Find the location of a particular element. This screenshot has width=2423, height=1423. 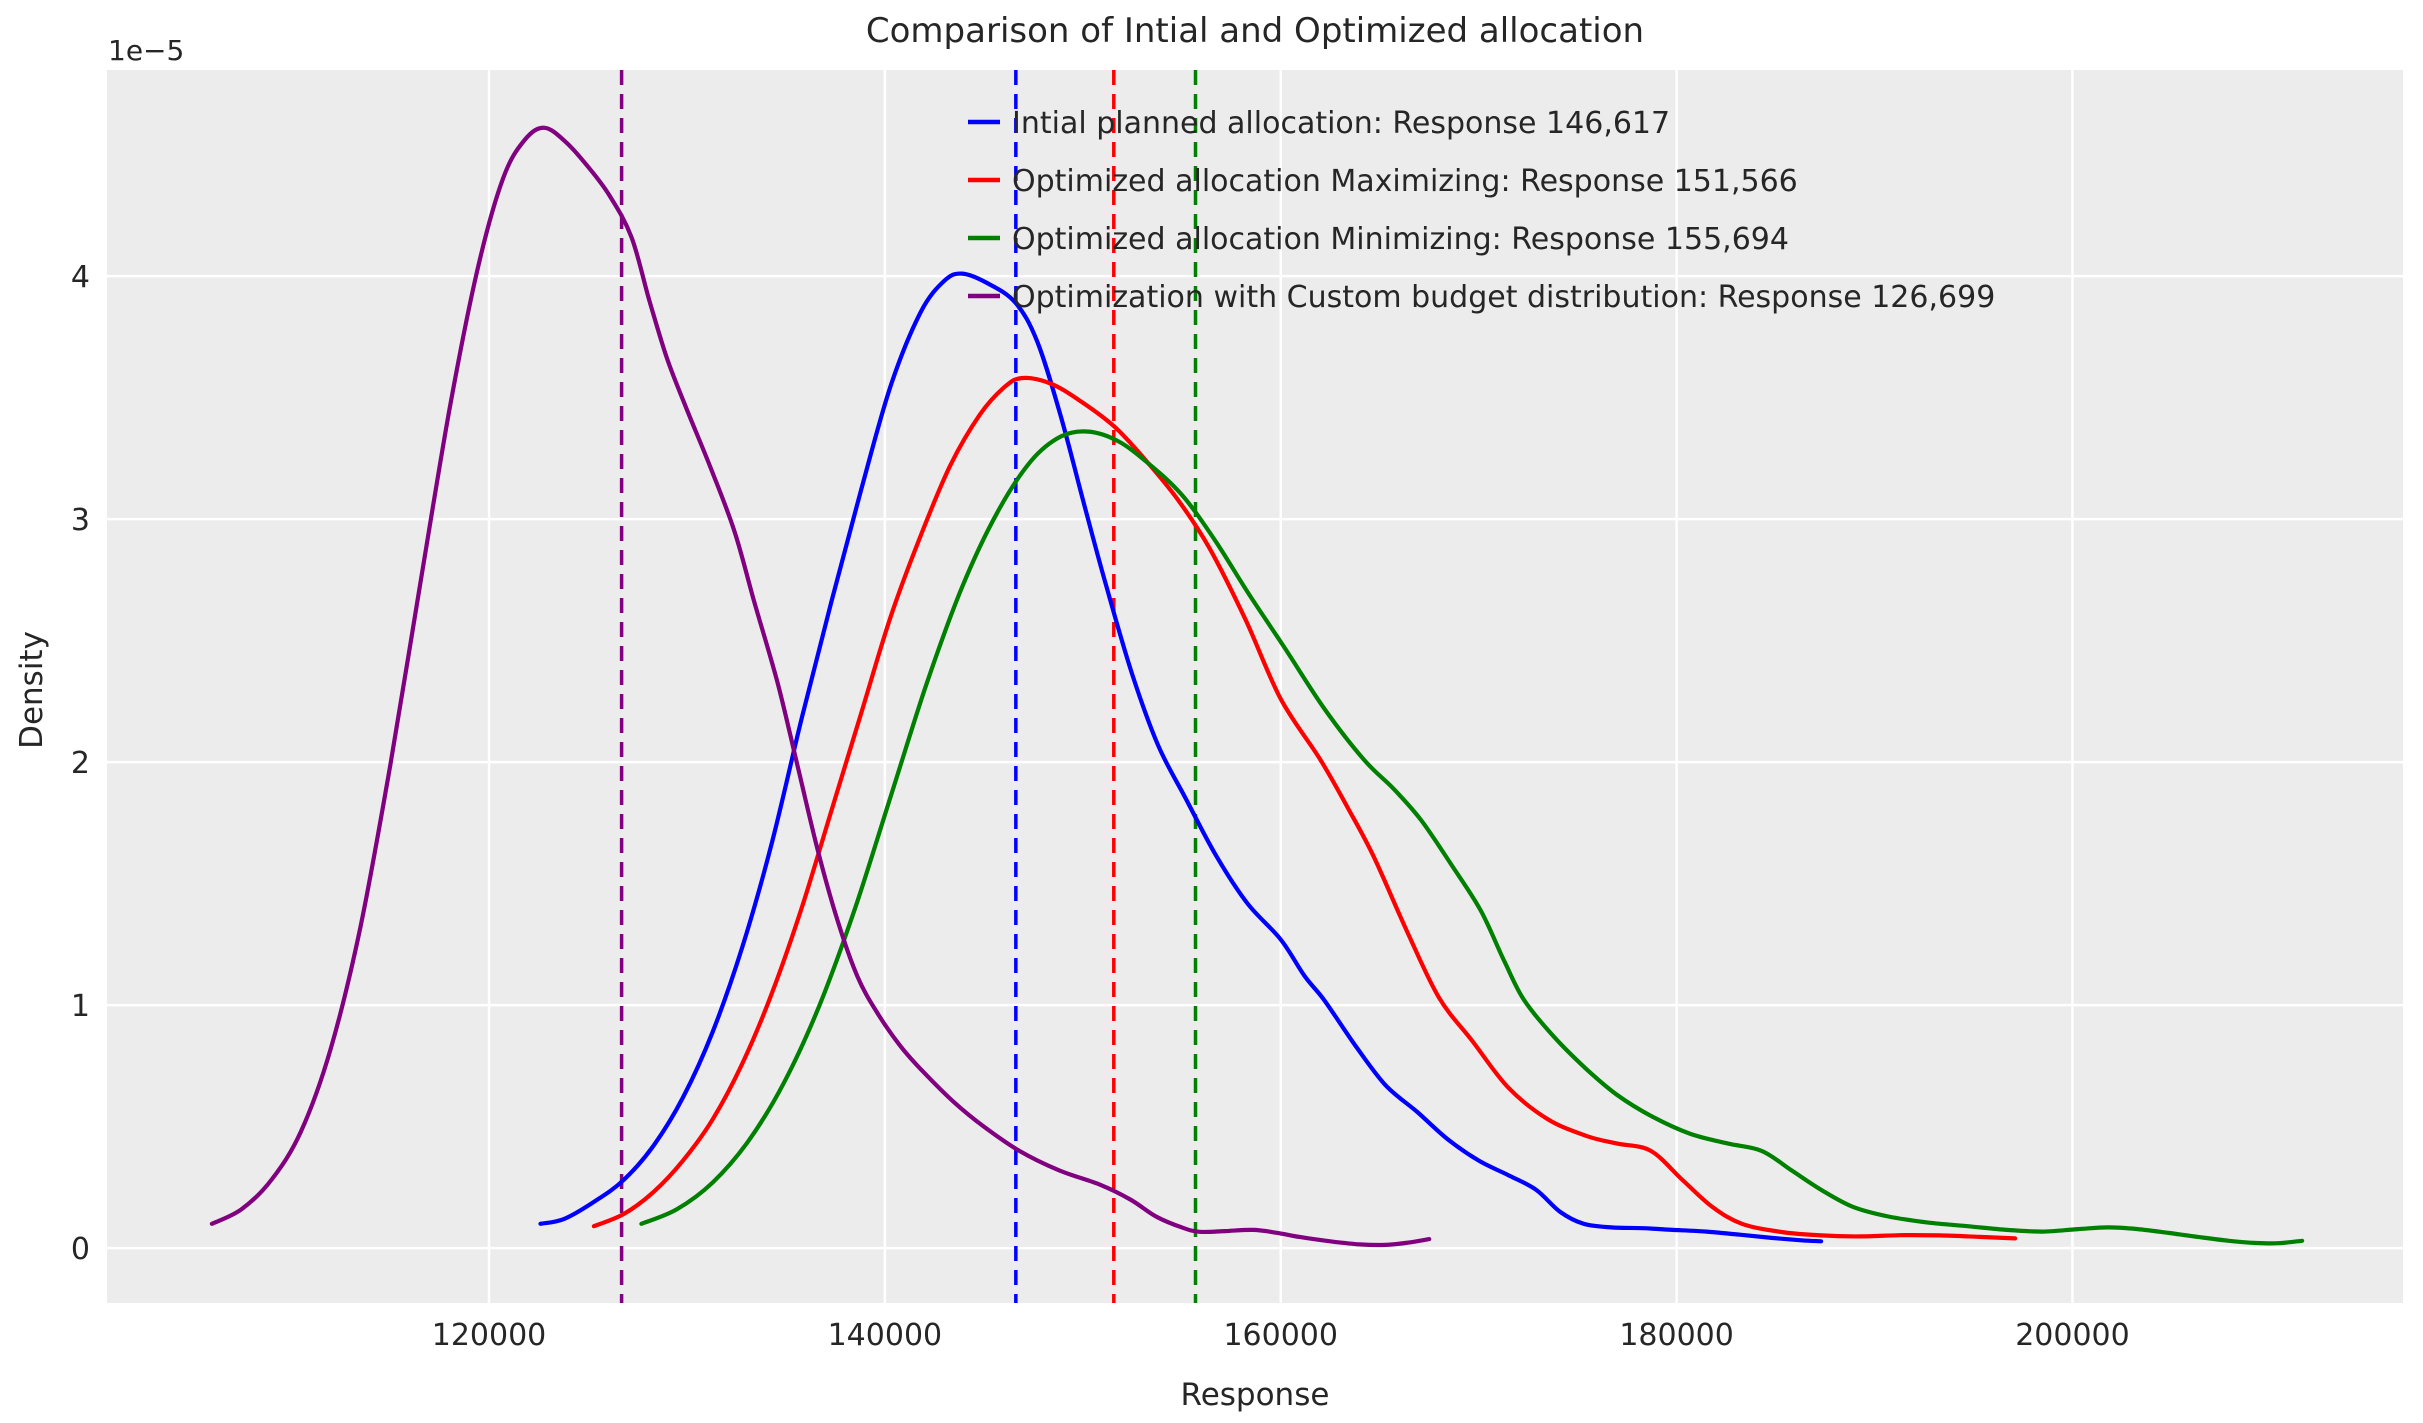

y-tick-4: 4 is located at coordinates (80, 277).